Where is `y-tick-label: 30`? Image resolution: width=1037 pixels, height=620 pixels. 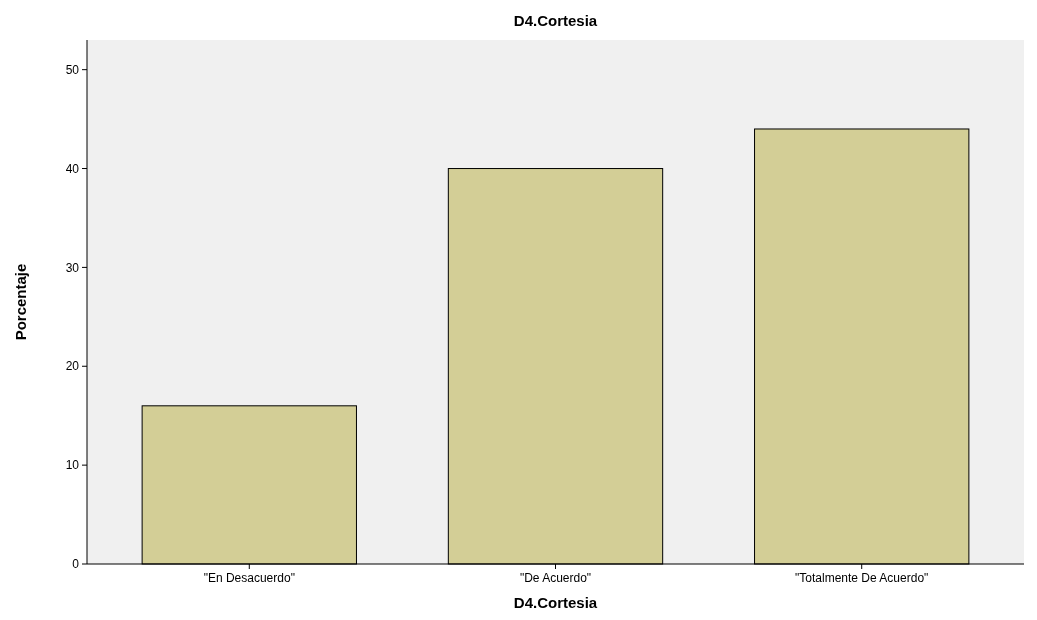 y-tick-label: 30 is located at coordinates (72, 267).